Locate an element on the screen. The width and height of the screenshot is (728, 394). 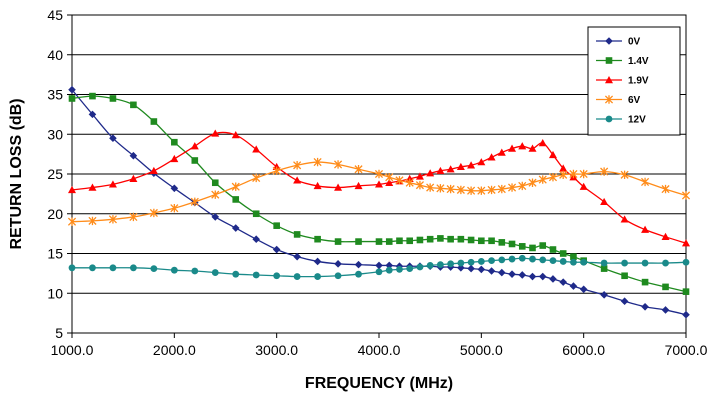
legend-label-0v: 0V is located at coordinates (634, 42).